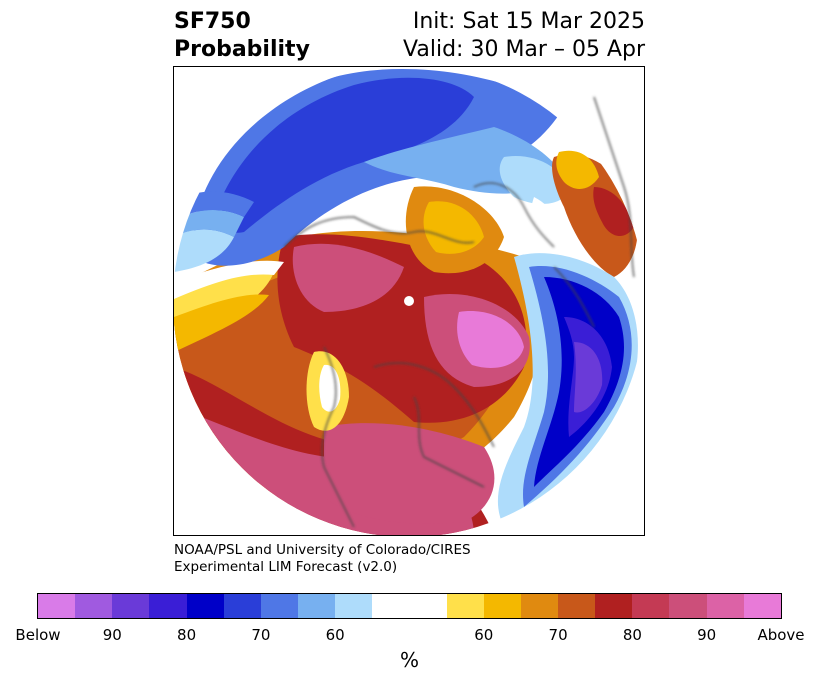 This screenshot has height=686, width=819. Describe the element at coordinates (242, 36) in the screenshot. I see `map-title-left: SF750 Probability` at that location.